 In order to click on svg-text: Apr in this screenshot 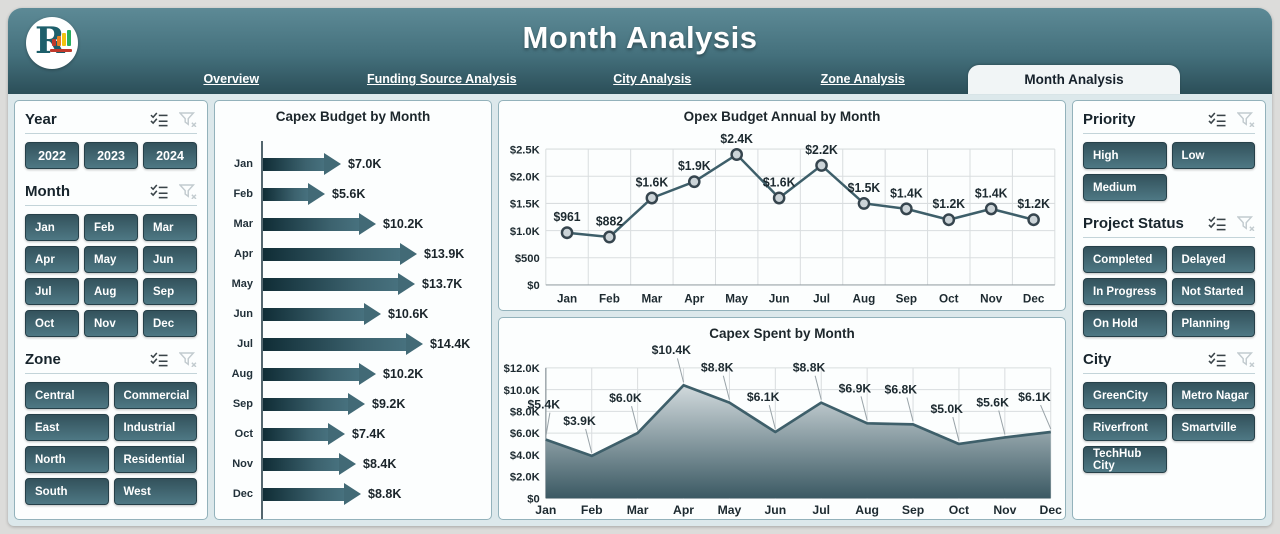, I will do `click(694, 299)`.